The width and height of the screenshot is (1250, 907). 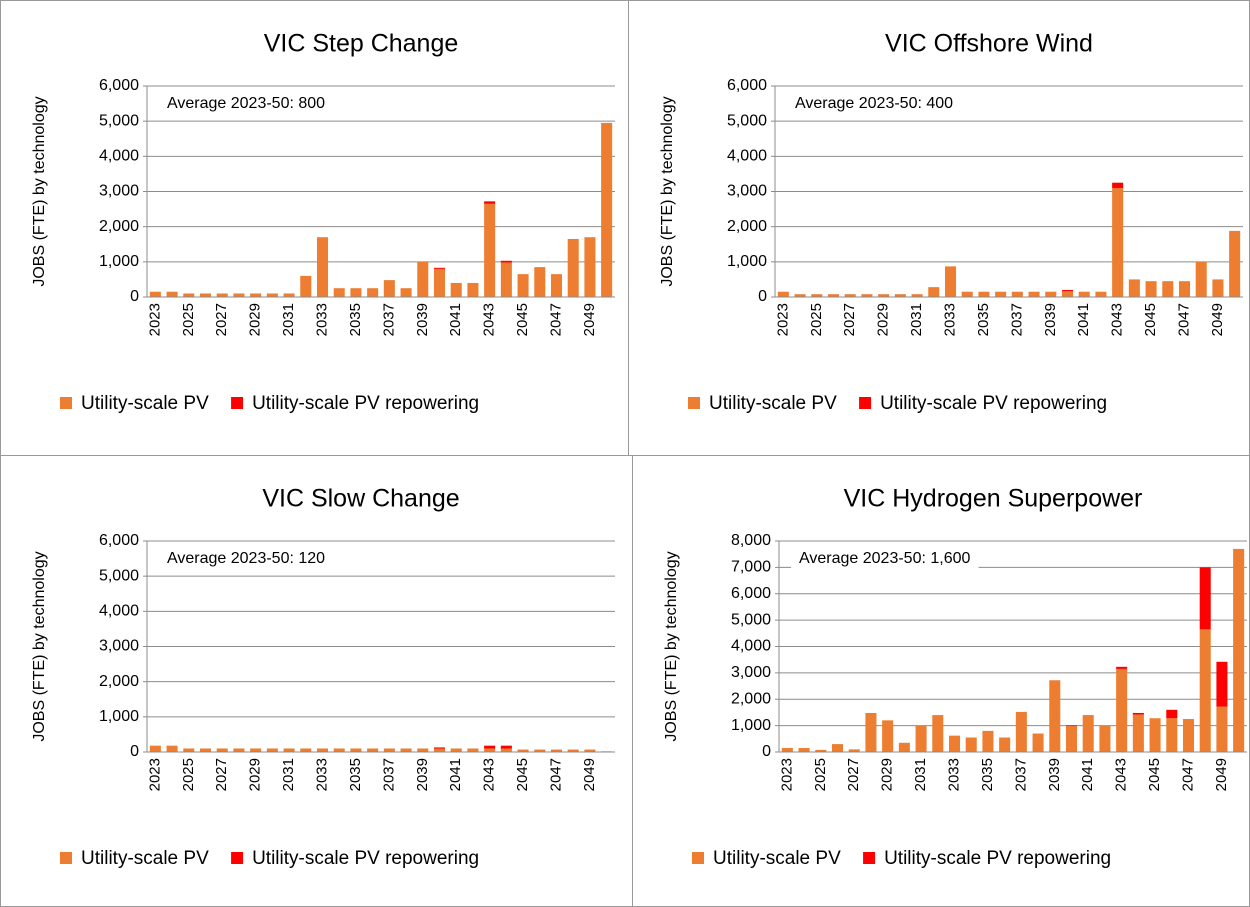 I want to click on annotation: Average 2023-50: 120, so click(x=246, y=558).